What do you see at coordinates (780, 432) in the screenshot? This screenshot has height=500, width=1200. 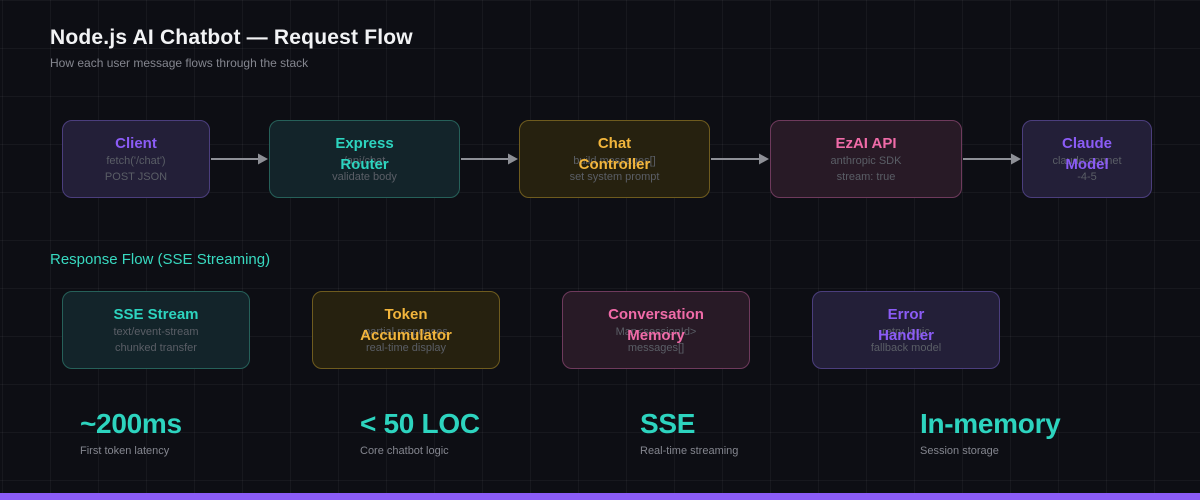 I see `stat-real-time-streaming: SSE Real-time streaming` at bounding box center [780, 432].